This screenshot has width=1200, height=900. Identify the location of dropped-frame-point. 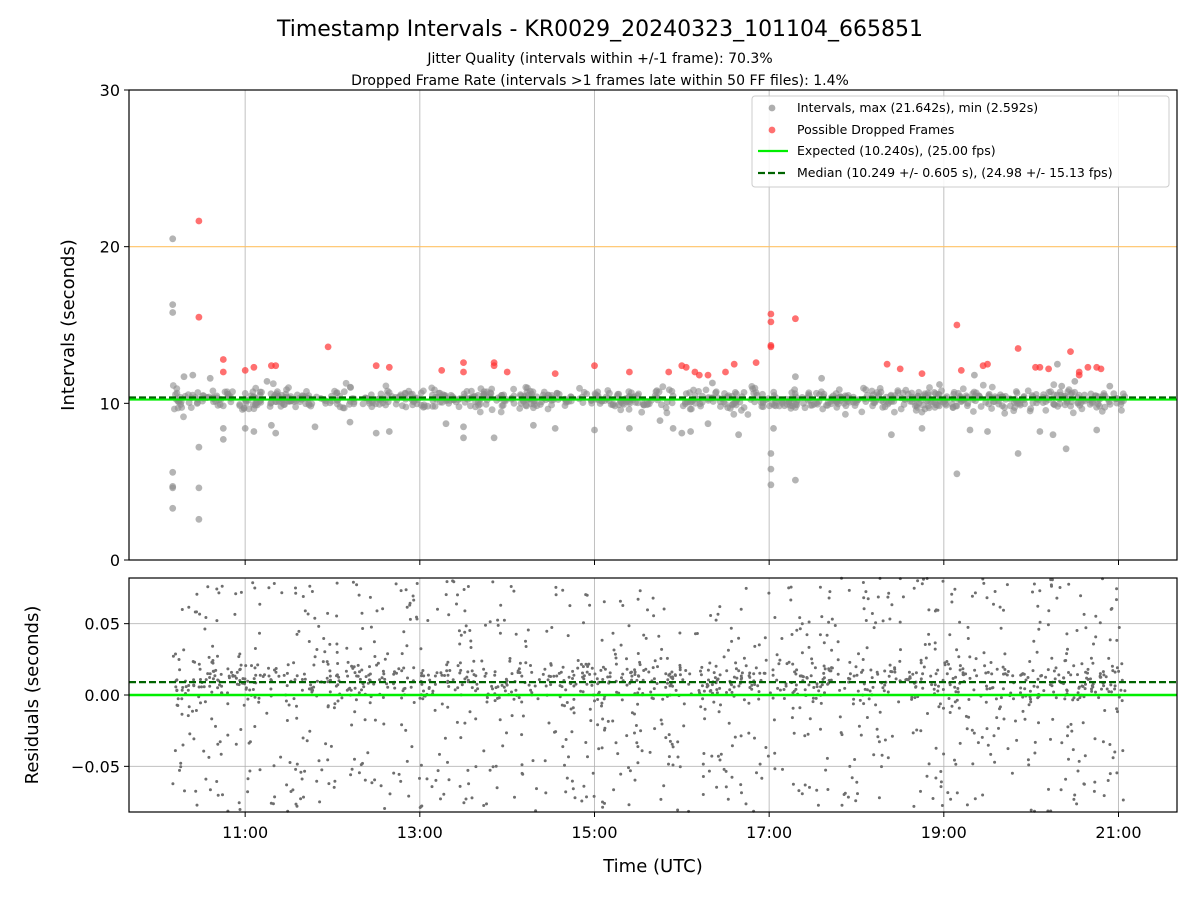
(199, 221).